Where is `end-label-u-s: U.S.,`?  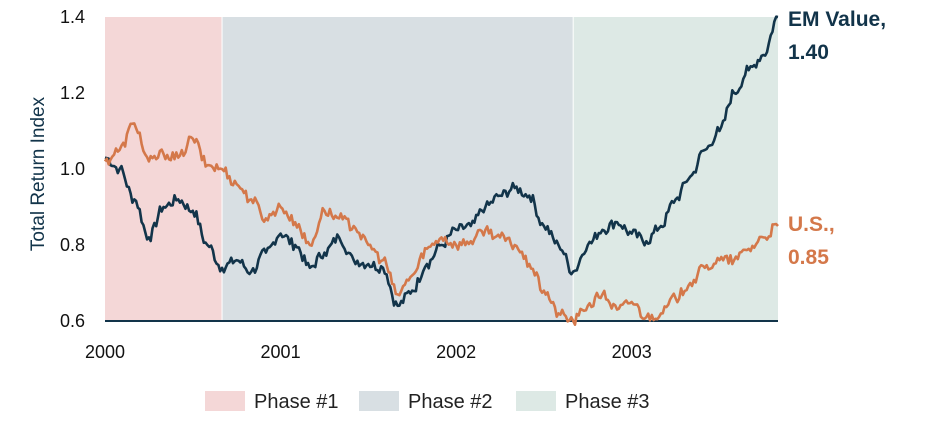 end-label-u-s: U.S., is located at coordinates (811, 224).